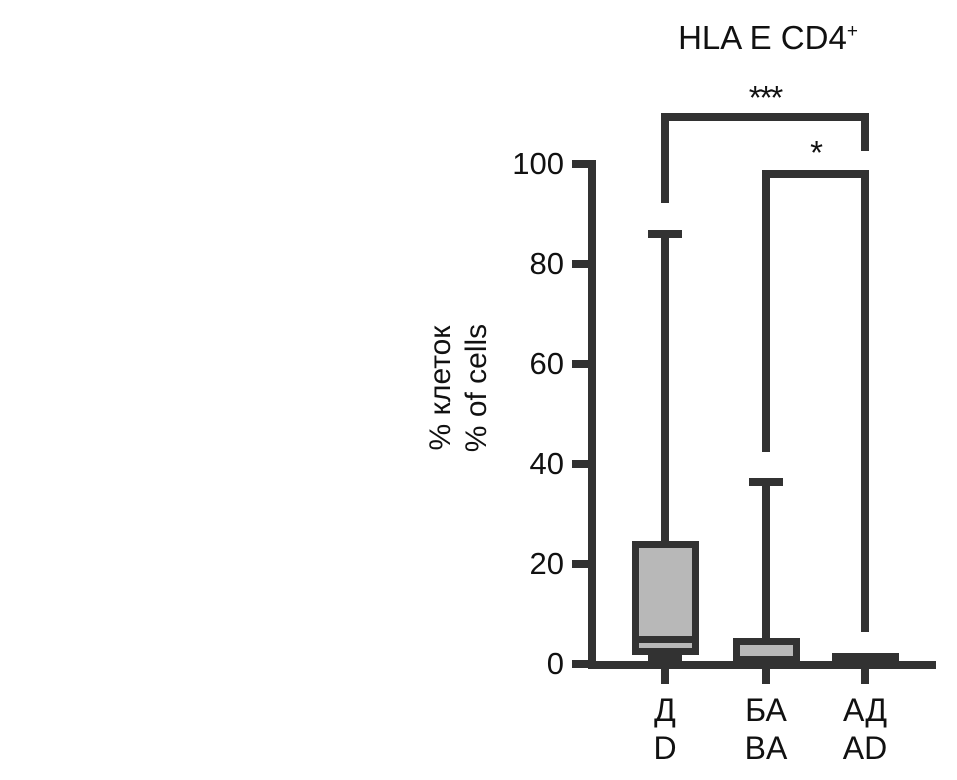 Image resolution: width=957 pixels, height=780 pixels. Describe the element at coordinates (762, 37) in the screenshot. I see `chart-title-base: HLA E CD4` at that location.